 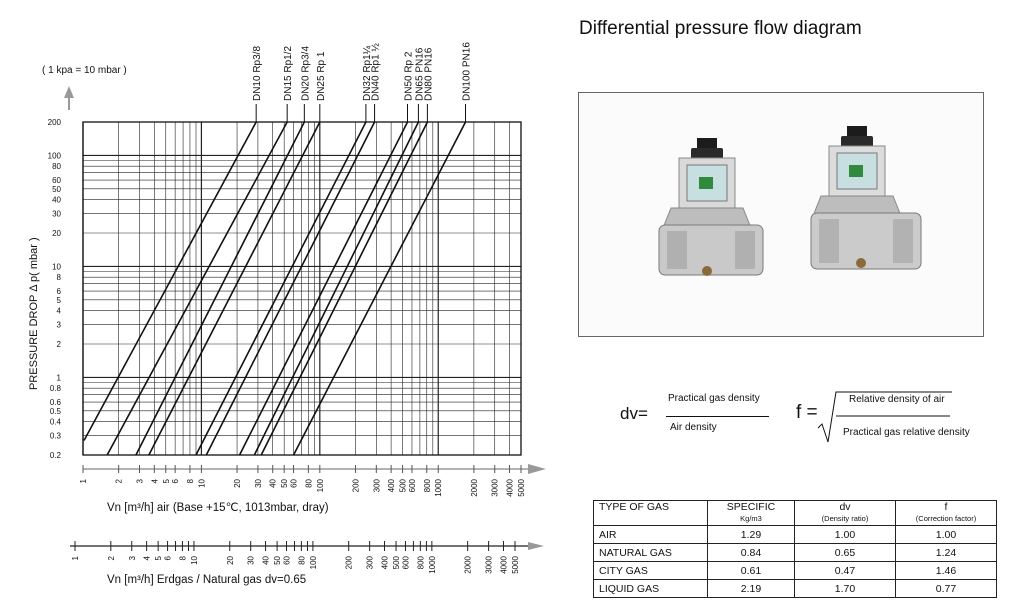 I want to click on y-tick-label: 3, so click(x=59, y=324).